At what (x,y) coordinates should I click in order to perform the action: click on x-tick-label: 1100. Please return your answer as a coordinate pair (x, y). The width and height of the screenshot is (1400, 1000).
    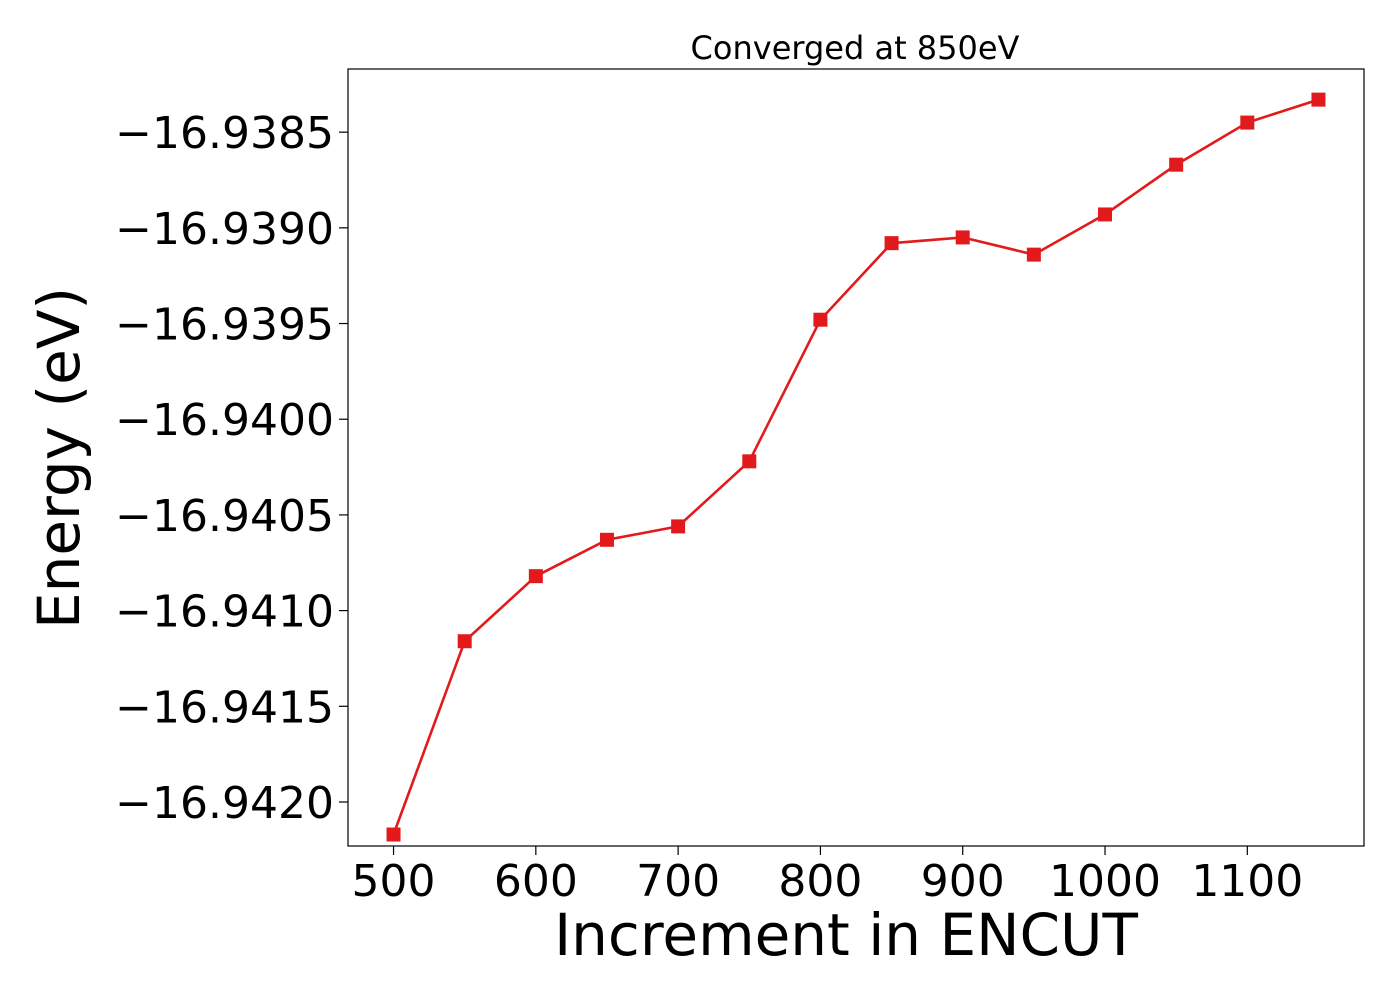
    Looking at the image, I should click on (1247, 881).